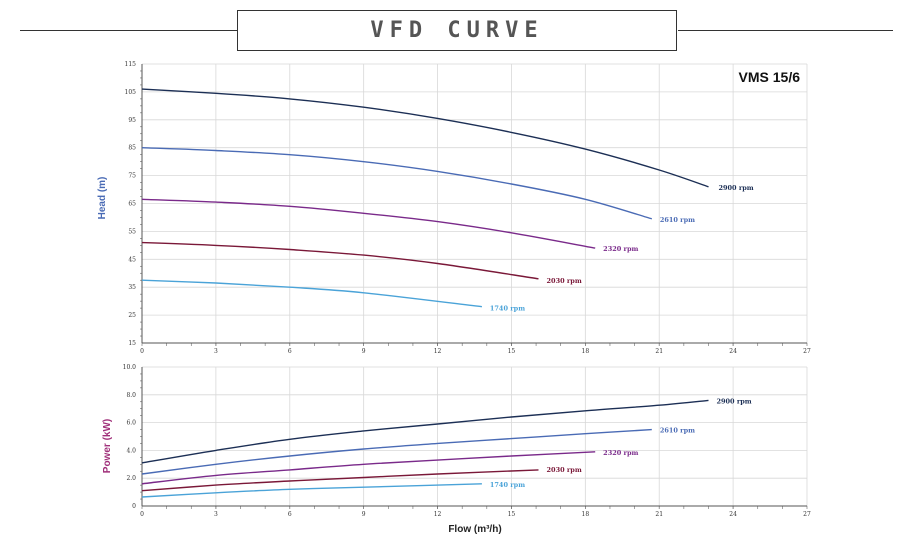 The height and width of the screenshot is (538, 915). Describe the element at coordinates (131, 423) in the screenshot. I see `y-tick-label: 6.0` at that location.